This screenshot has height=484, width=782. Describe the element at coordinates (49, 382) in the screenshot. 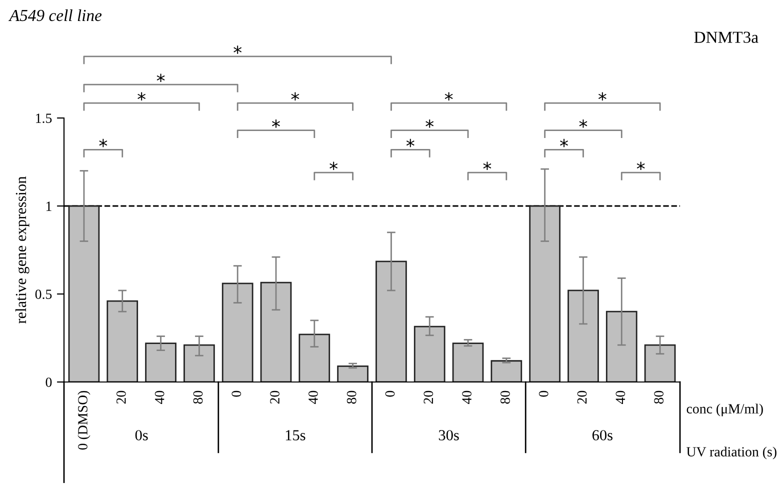

I see `y-tick-label: 0` at that location.